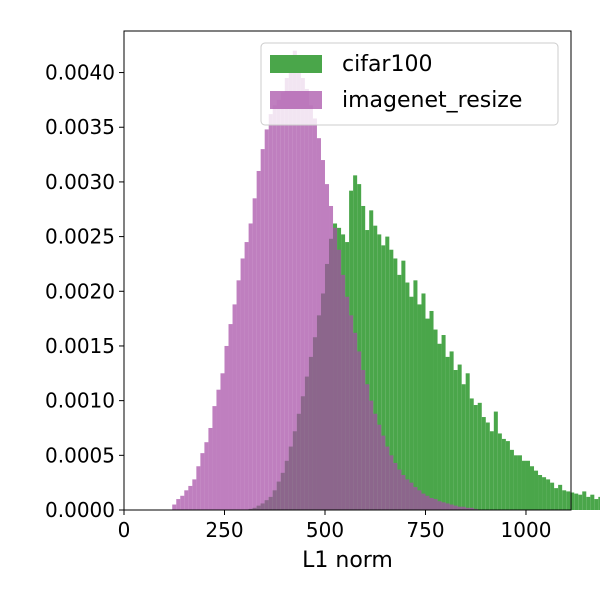 The height and width of the screenshot is (600, 600). Describe the element at coordinates (296, 100) in the screenshot. I see `legend-swatch-imagenet_resize` at that location.